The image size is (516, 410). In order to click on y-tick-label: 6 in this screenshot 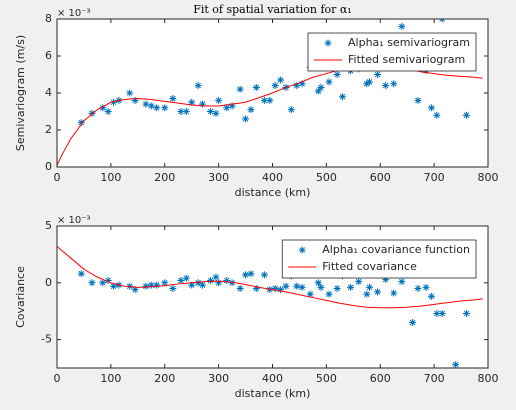, I will do `click(48, 55)`.